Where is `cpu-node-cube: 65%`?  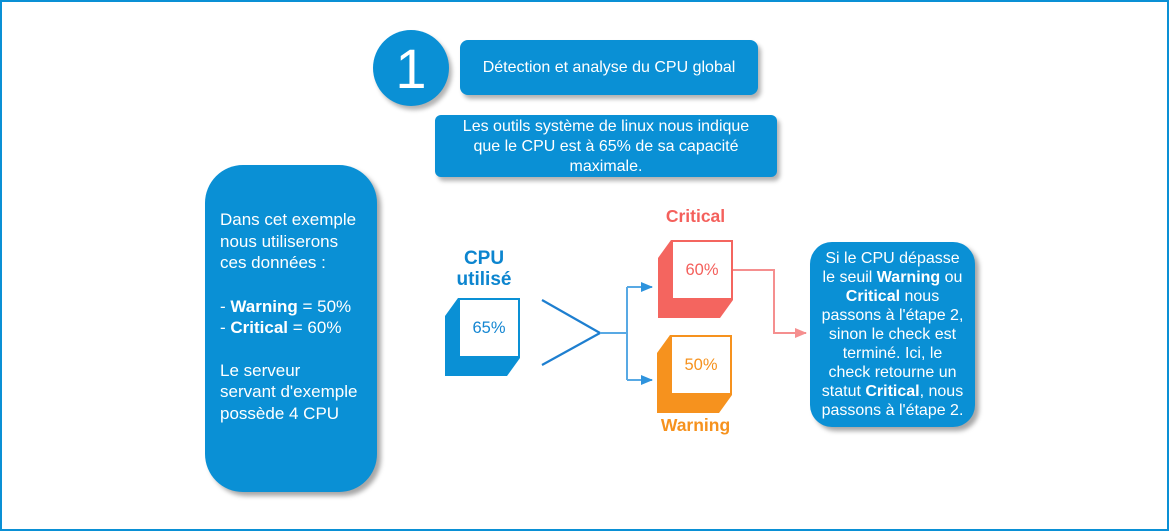 cpu-node-cube: 65% is located at coordinates (482, 337).